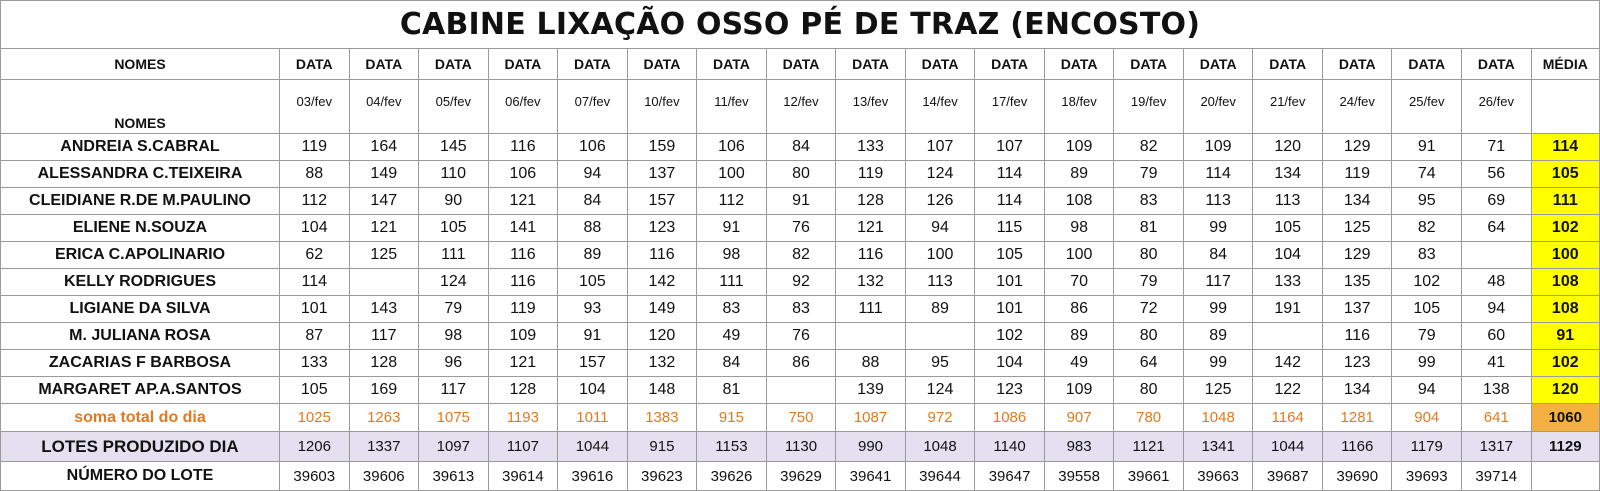 This screenshot has width=1600, height=491. I want to click on value-cell: 138, so click(1496, 390).